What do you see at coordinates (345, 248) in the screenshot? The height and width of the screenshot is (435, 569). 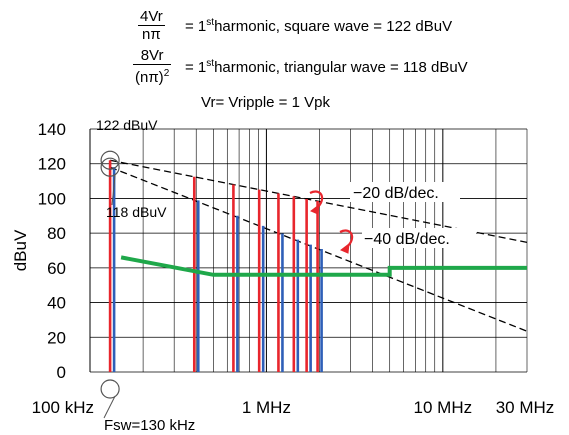 I see `slope-arrow-40db-head` at bounding box center [345, 248].